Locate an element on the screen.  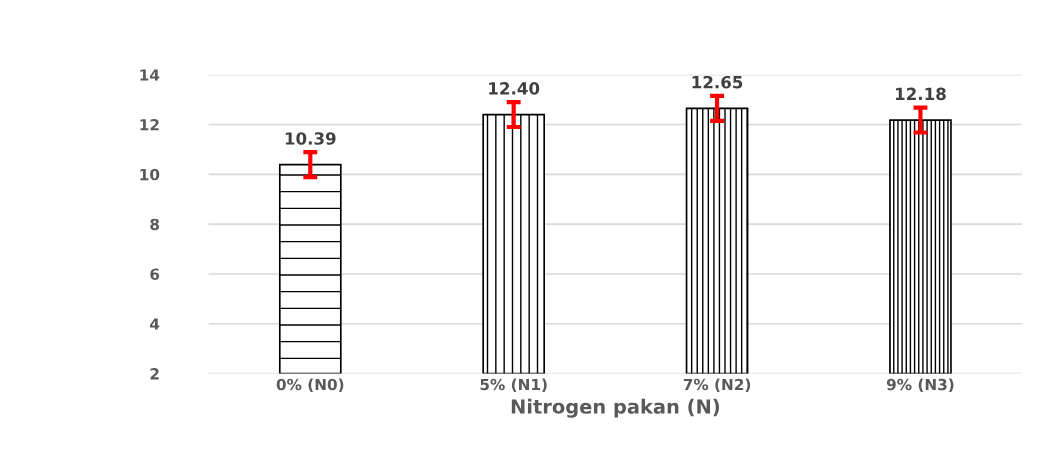
x-axis-title: Nitrogen pakan (N) is located at coordinates (615, 408).